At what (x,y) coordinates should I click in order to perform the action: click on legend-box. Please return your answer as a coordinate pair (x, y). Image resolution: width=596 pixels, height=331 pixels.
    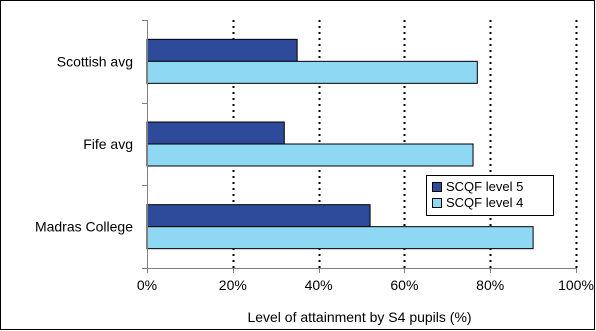
    Looking at the image, I should click on (490, 195).